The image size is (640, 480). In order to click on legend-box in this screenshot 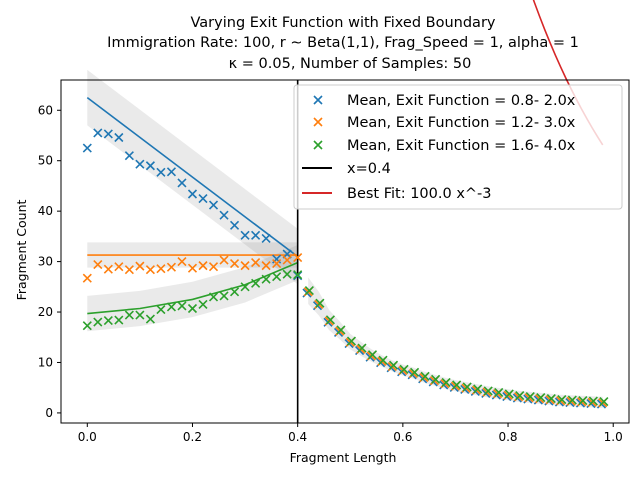, I will do `click(458, 147)`.